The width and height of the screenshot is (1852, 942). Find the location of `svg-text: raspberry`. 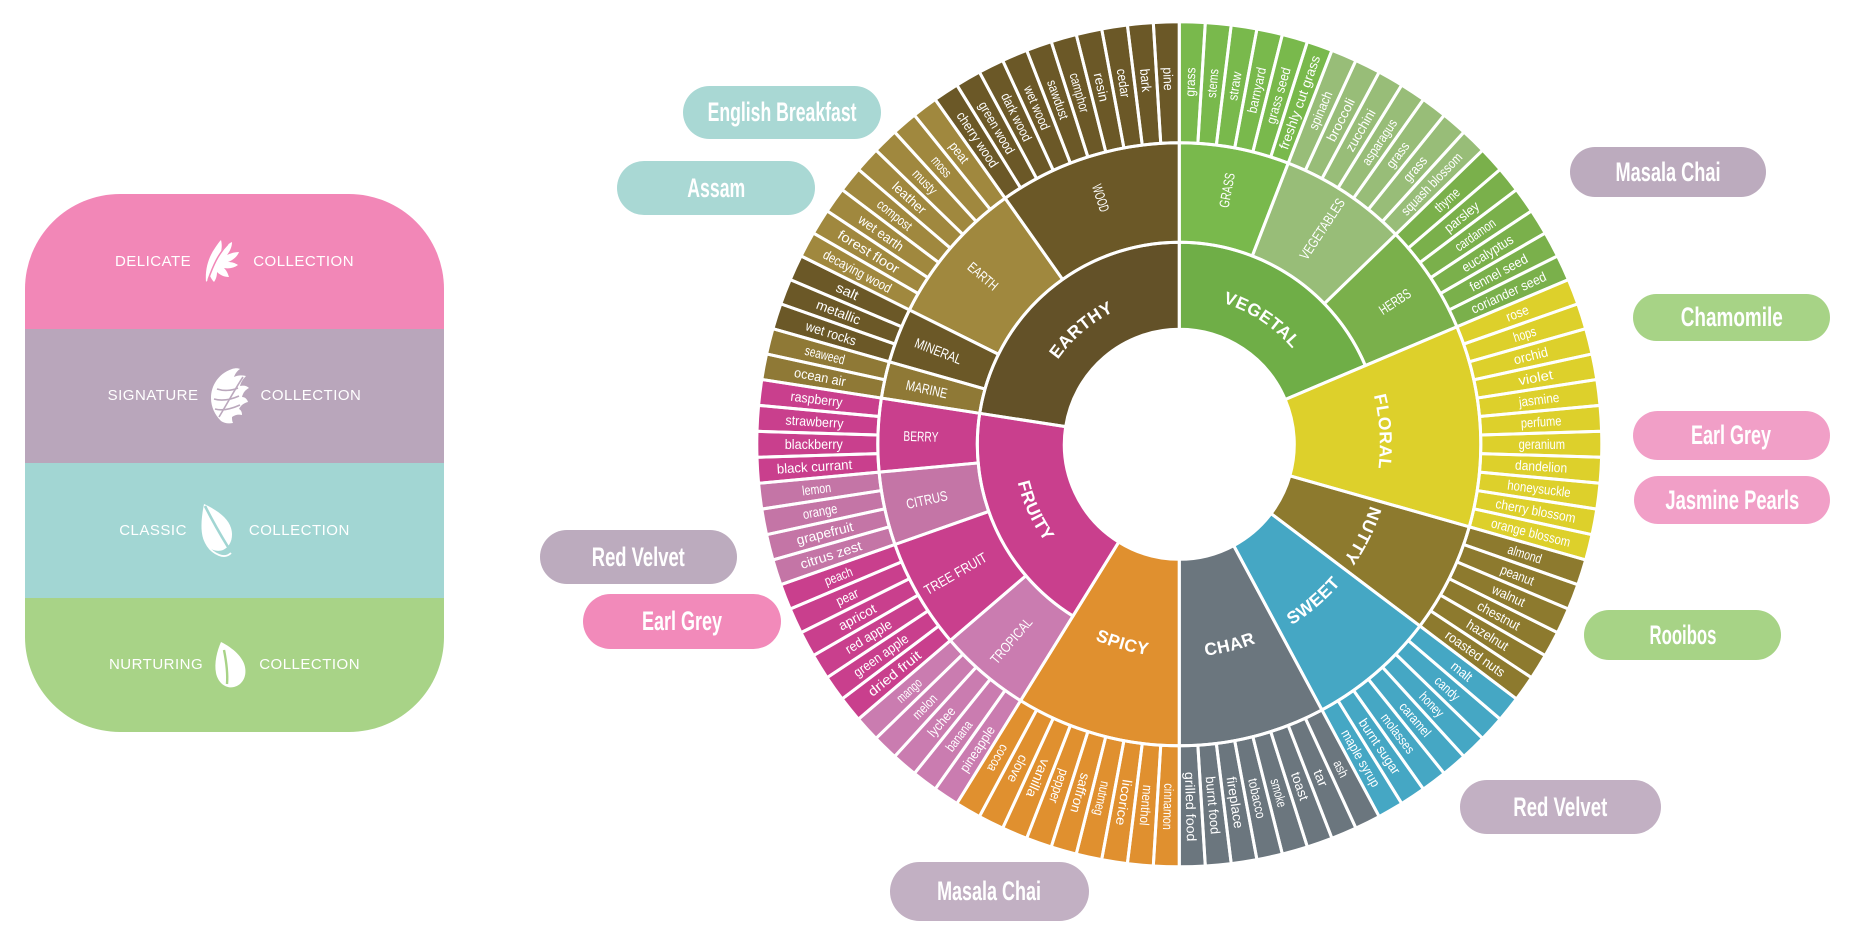

svg-text: raspberry is located at coordinates (817, 399).